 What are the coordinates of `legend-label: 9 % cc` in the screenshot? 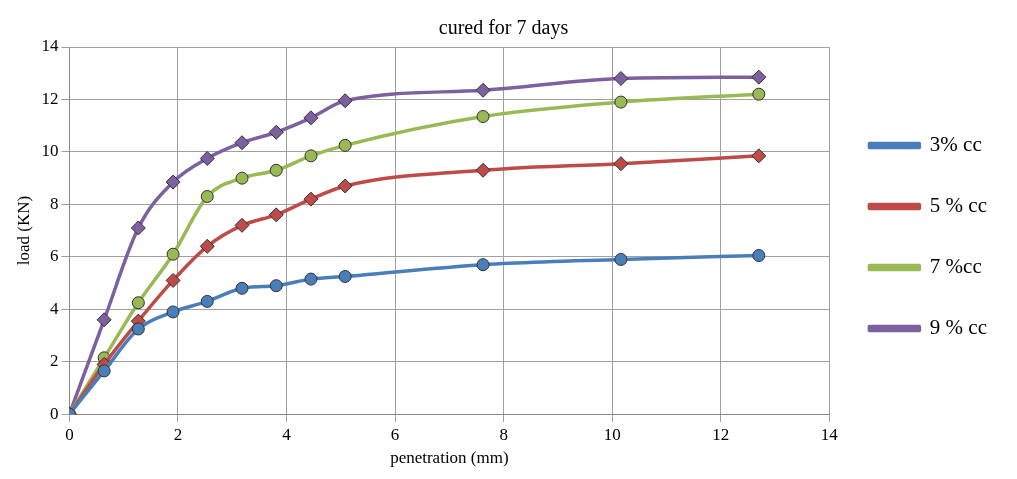 It's located at (958, 327).